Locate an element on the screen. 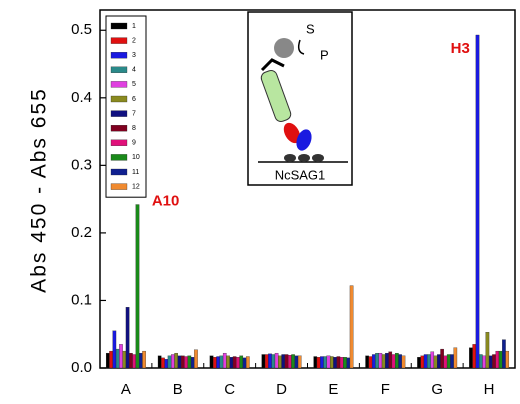 The image size is (520, 404). x-tick-label: E is located at coordinates (333, 389).